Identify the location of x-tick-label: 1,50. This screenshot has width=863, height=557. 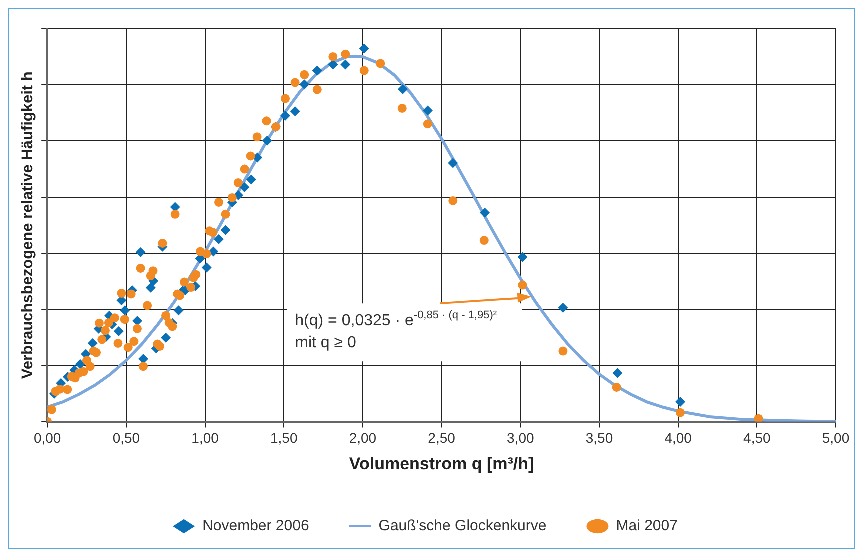
(284, 438).